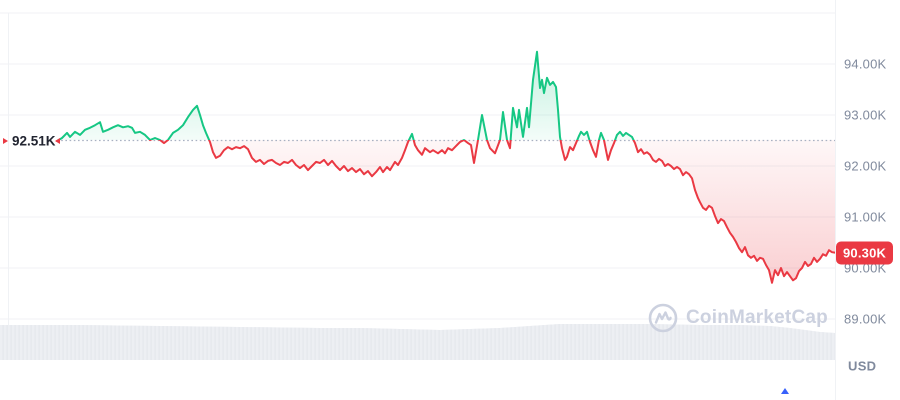 The height and width of the screenshot is (400, 900). I want to click on y-tick-93k: 93.00K, so click(865, 115).